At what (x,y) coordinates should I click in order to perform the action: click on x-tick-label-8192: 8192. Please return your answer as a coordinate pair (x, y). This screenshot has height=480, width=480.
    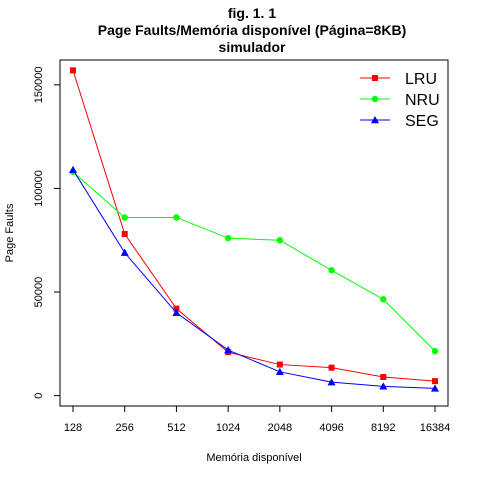
    Looking at the image, I should click on (383, 428).